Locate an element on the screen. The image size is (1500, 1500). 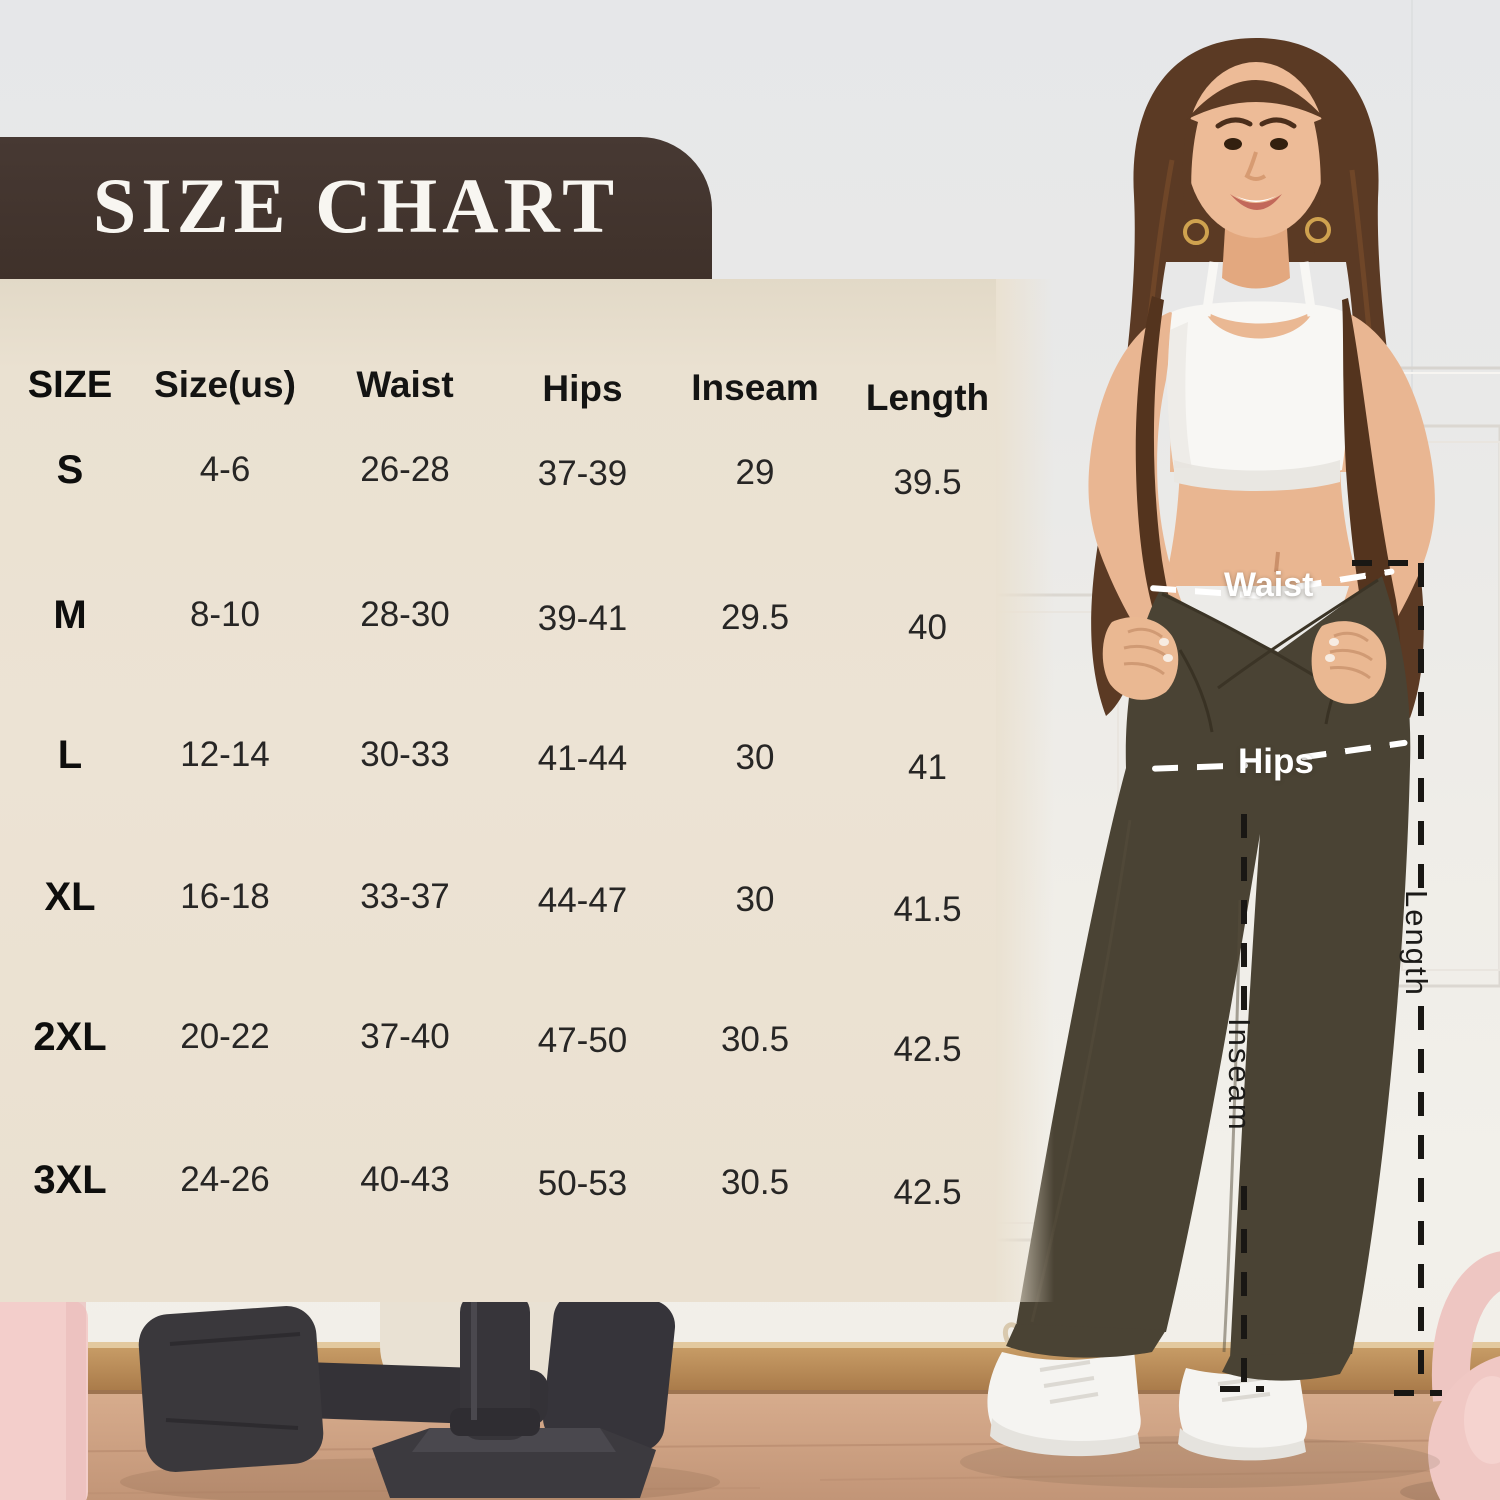
cell-length: 41.5 is located at coordinates (927, 909).